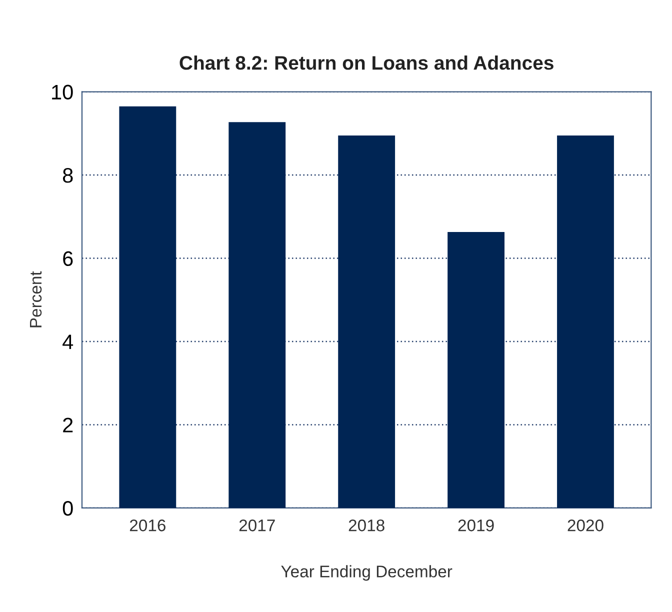 The width and height of the screenshot is (672, 612). Describe the element at coordinates (62, 92) in the screenshot. I see `y-tick-label: 10` at that location.